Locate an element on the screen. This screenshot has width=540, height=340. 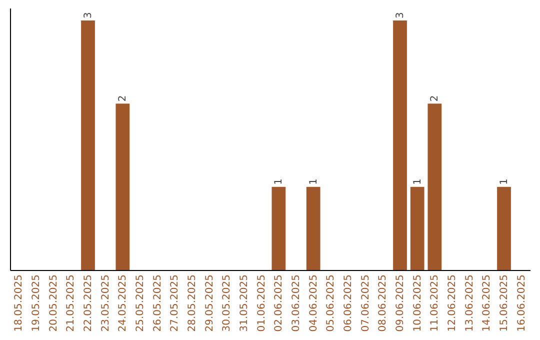
x-tick-label: 06.06.2025 is located at coordinates (348, 303).